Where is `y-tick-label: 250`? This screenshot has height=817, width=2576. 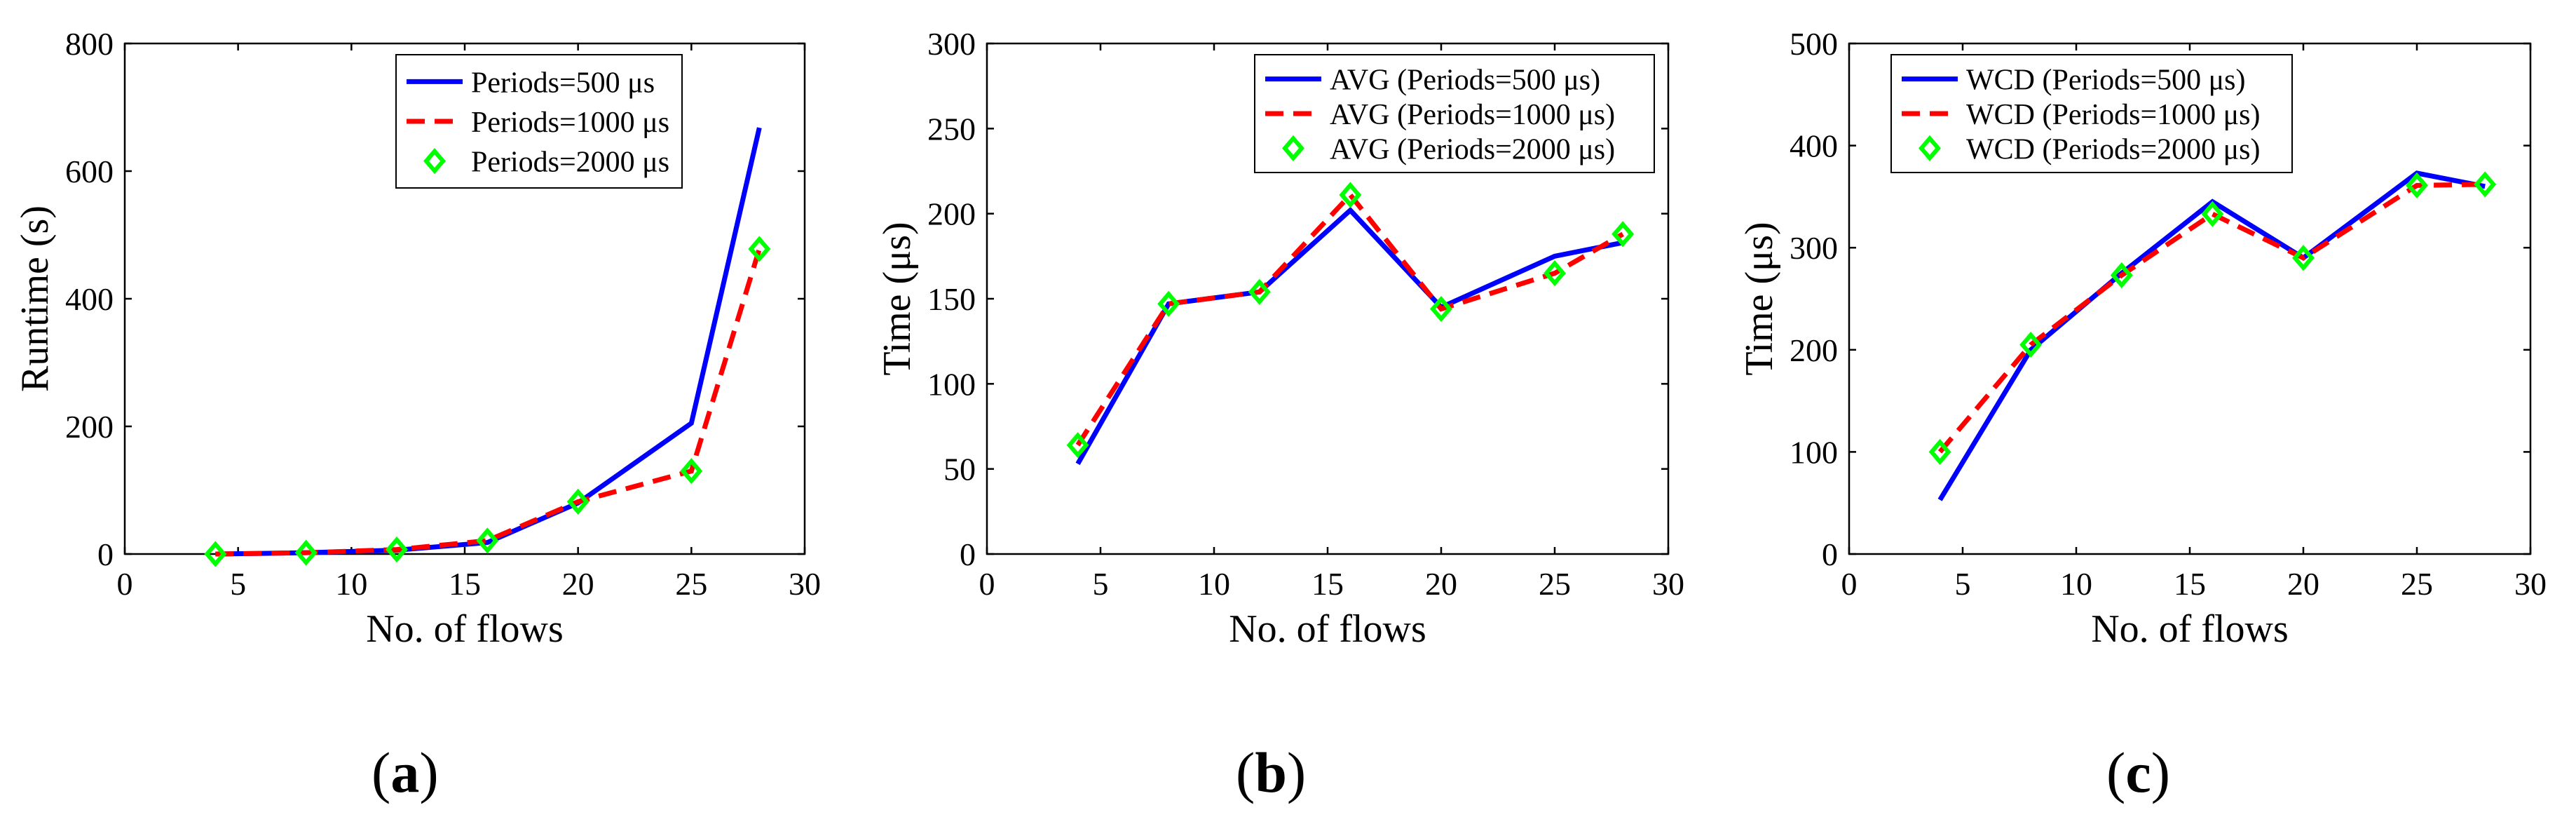 y-tick-label: 250 is located at coordinates (951, 129).